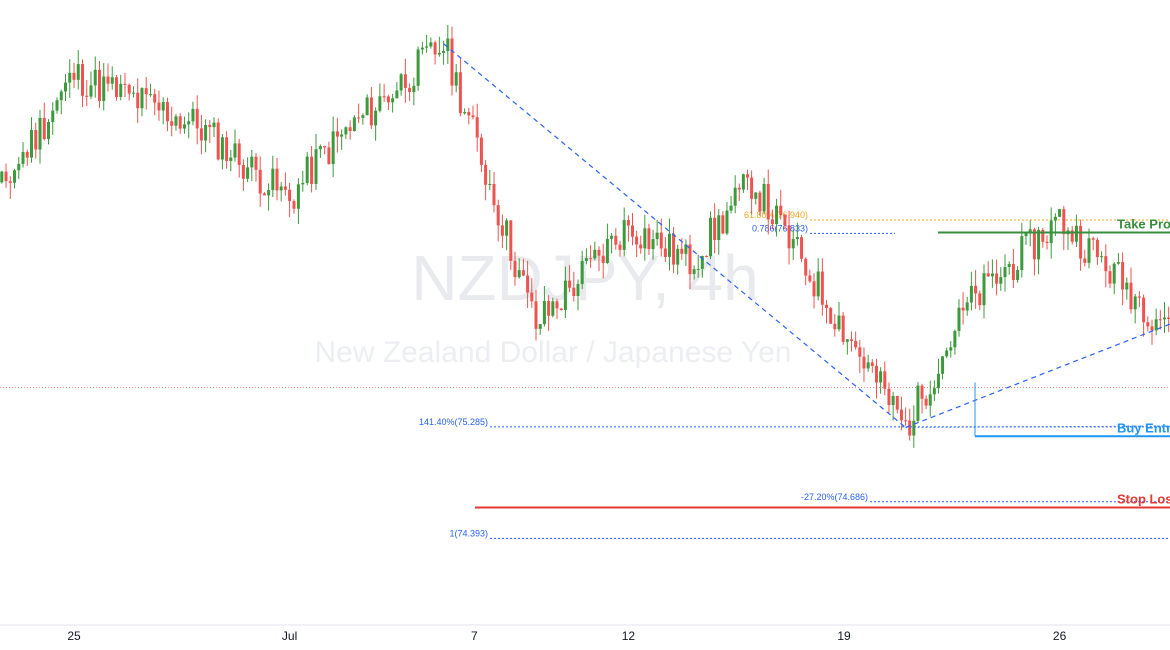 The width and height of the screenshot is (1170, 650). What do you see at coordinates (1060, 636) in the screenshot?
I see `x-tick-label: 26` at bounding box center [1060, 636].